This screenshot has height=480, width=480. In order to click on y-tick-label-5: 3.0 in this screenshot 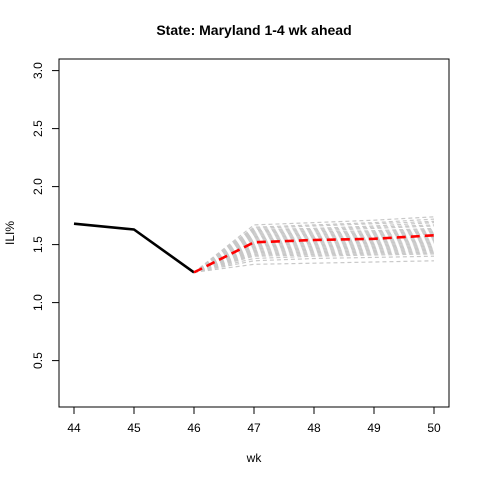, I will do `click(38, 70)`.